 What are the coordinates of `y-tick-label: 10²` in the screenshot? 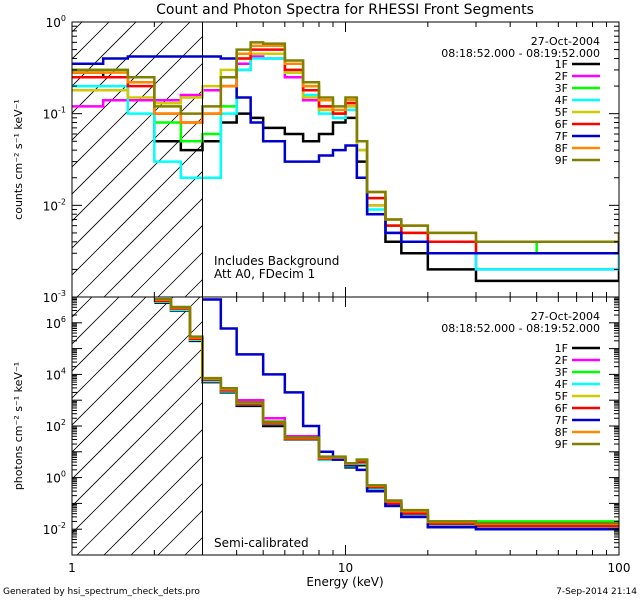 It's located at (56, 426).